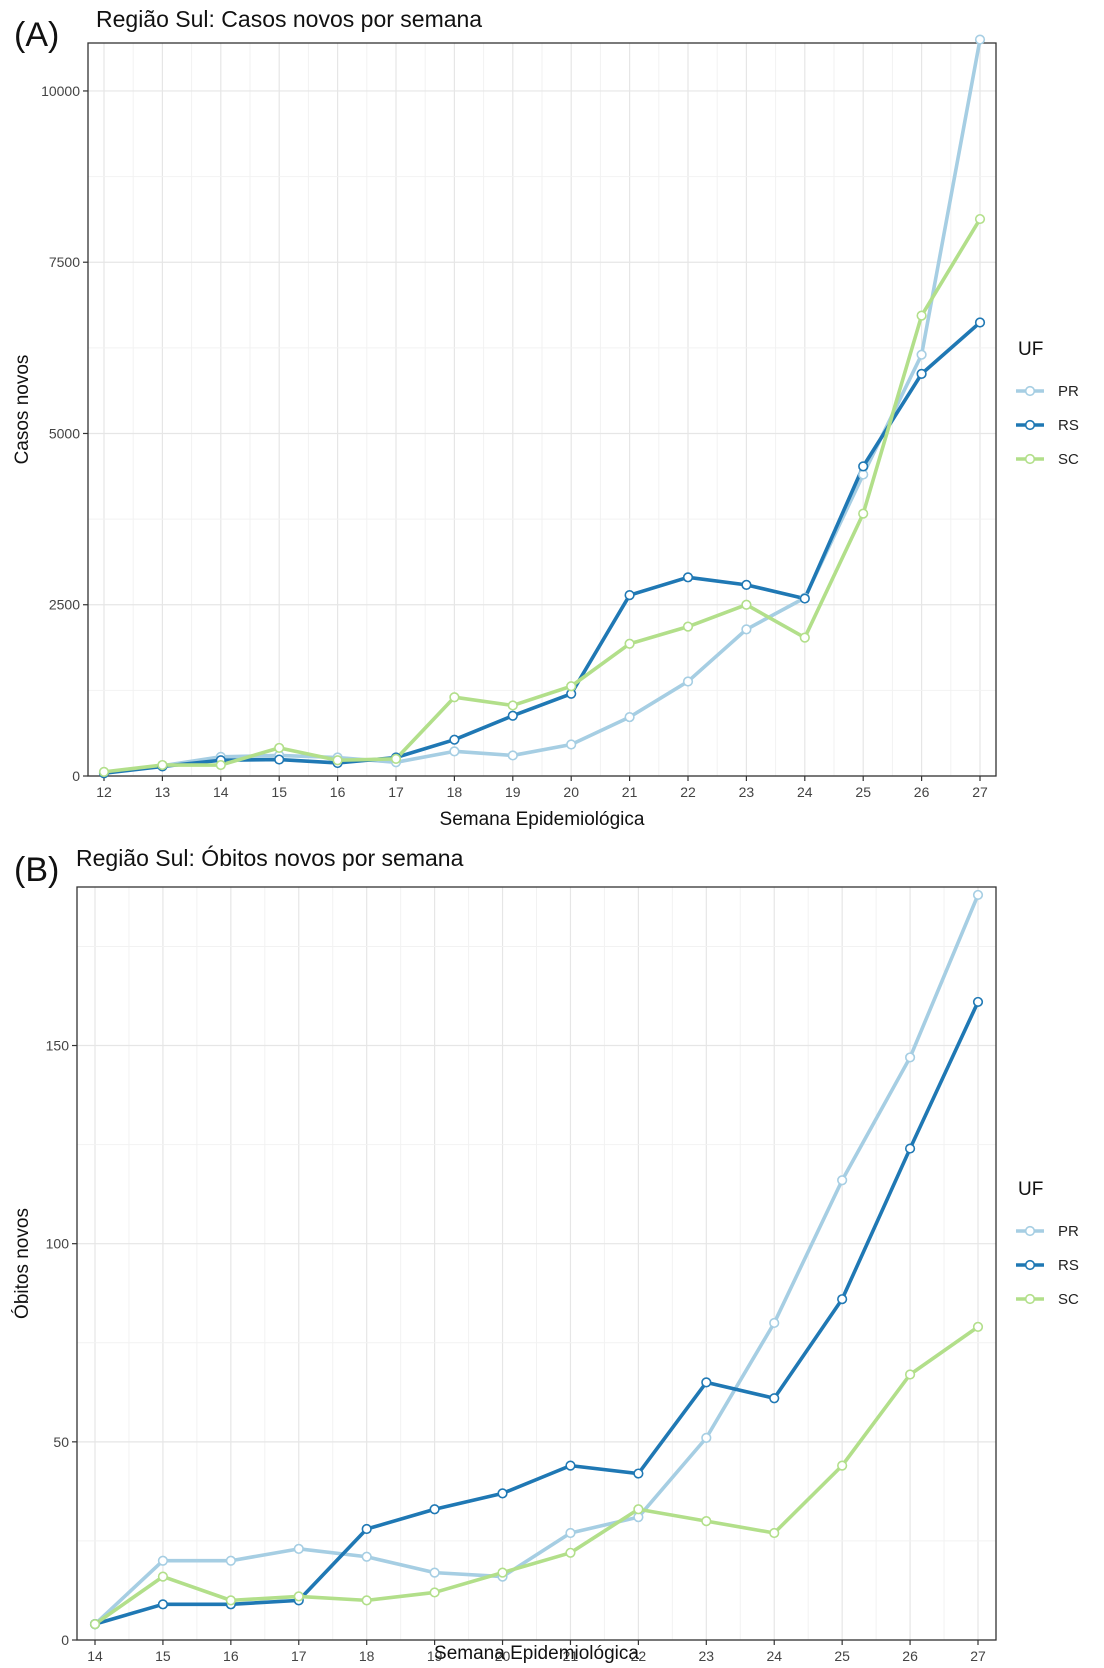  Describe the element at coordinates (980, 792) in the screenshot. I see `x-tick-label: 27` at that location.